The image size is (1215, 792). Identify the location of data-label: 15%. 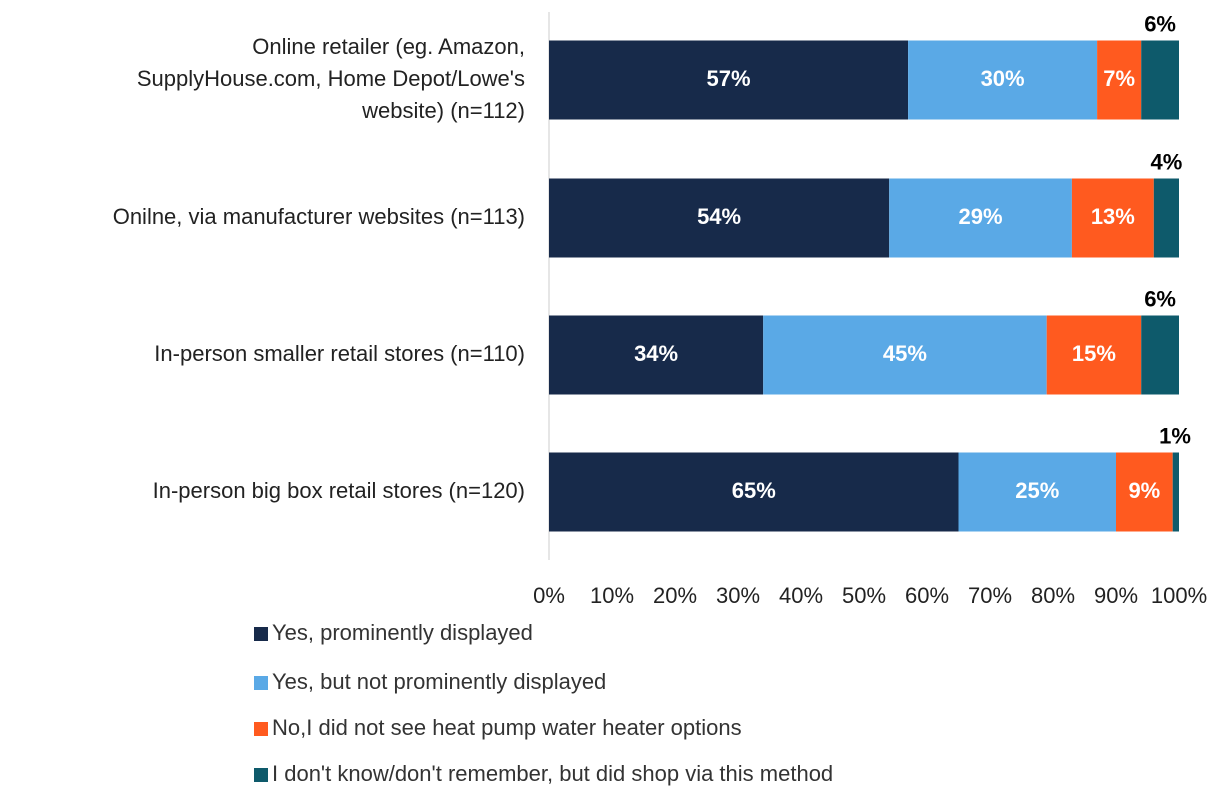
(1094, 353).